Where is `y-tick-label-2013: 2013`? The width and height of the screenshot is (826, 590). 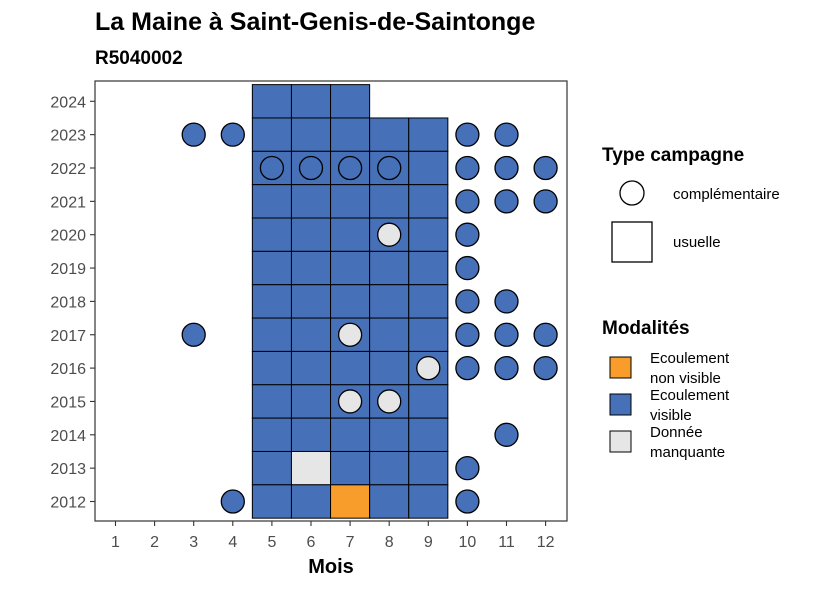 y-tick-label-2013: 2013 is located at coordinates (68, 469).